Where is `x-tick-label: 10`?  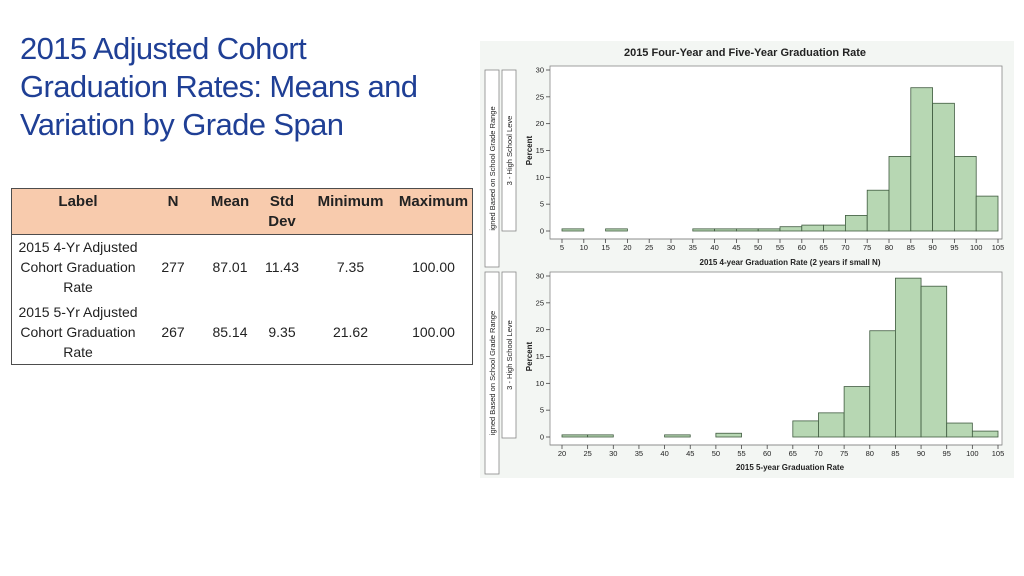
x-tick-label: 10 is located at coordinates (584, 247).